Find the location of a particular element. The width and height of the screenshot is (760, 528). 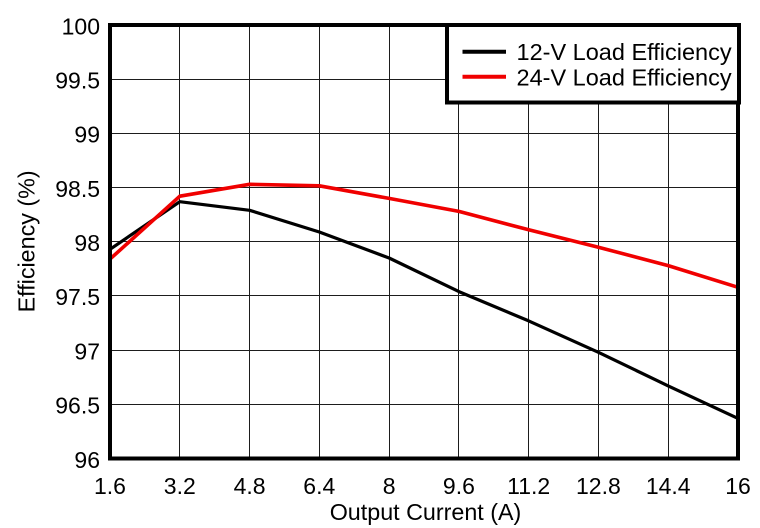

svg-text: 6.4 is located at coordinates (319, 486).